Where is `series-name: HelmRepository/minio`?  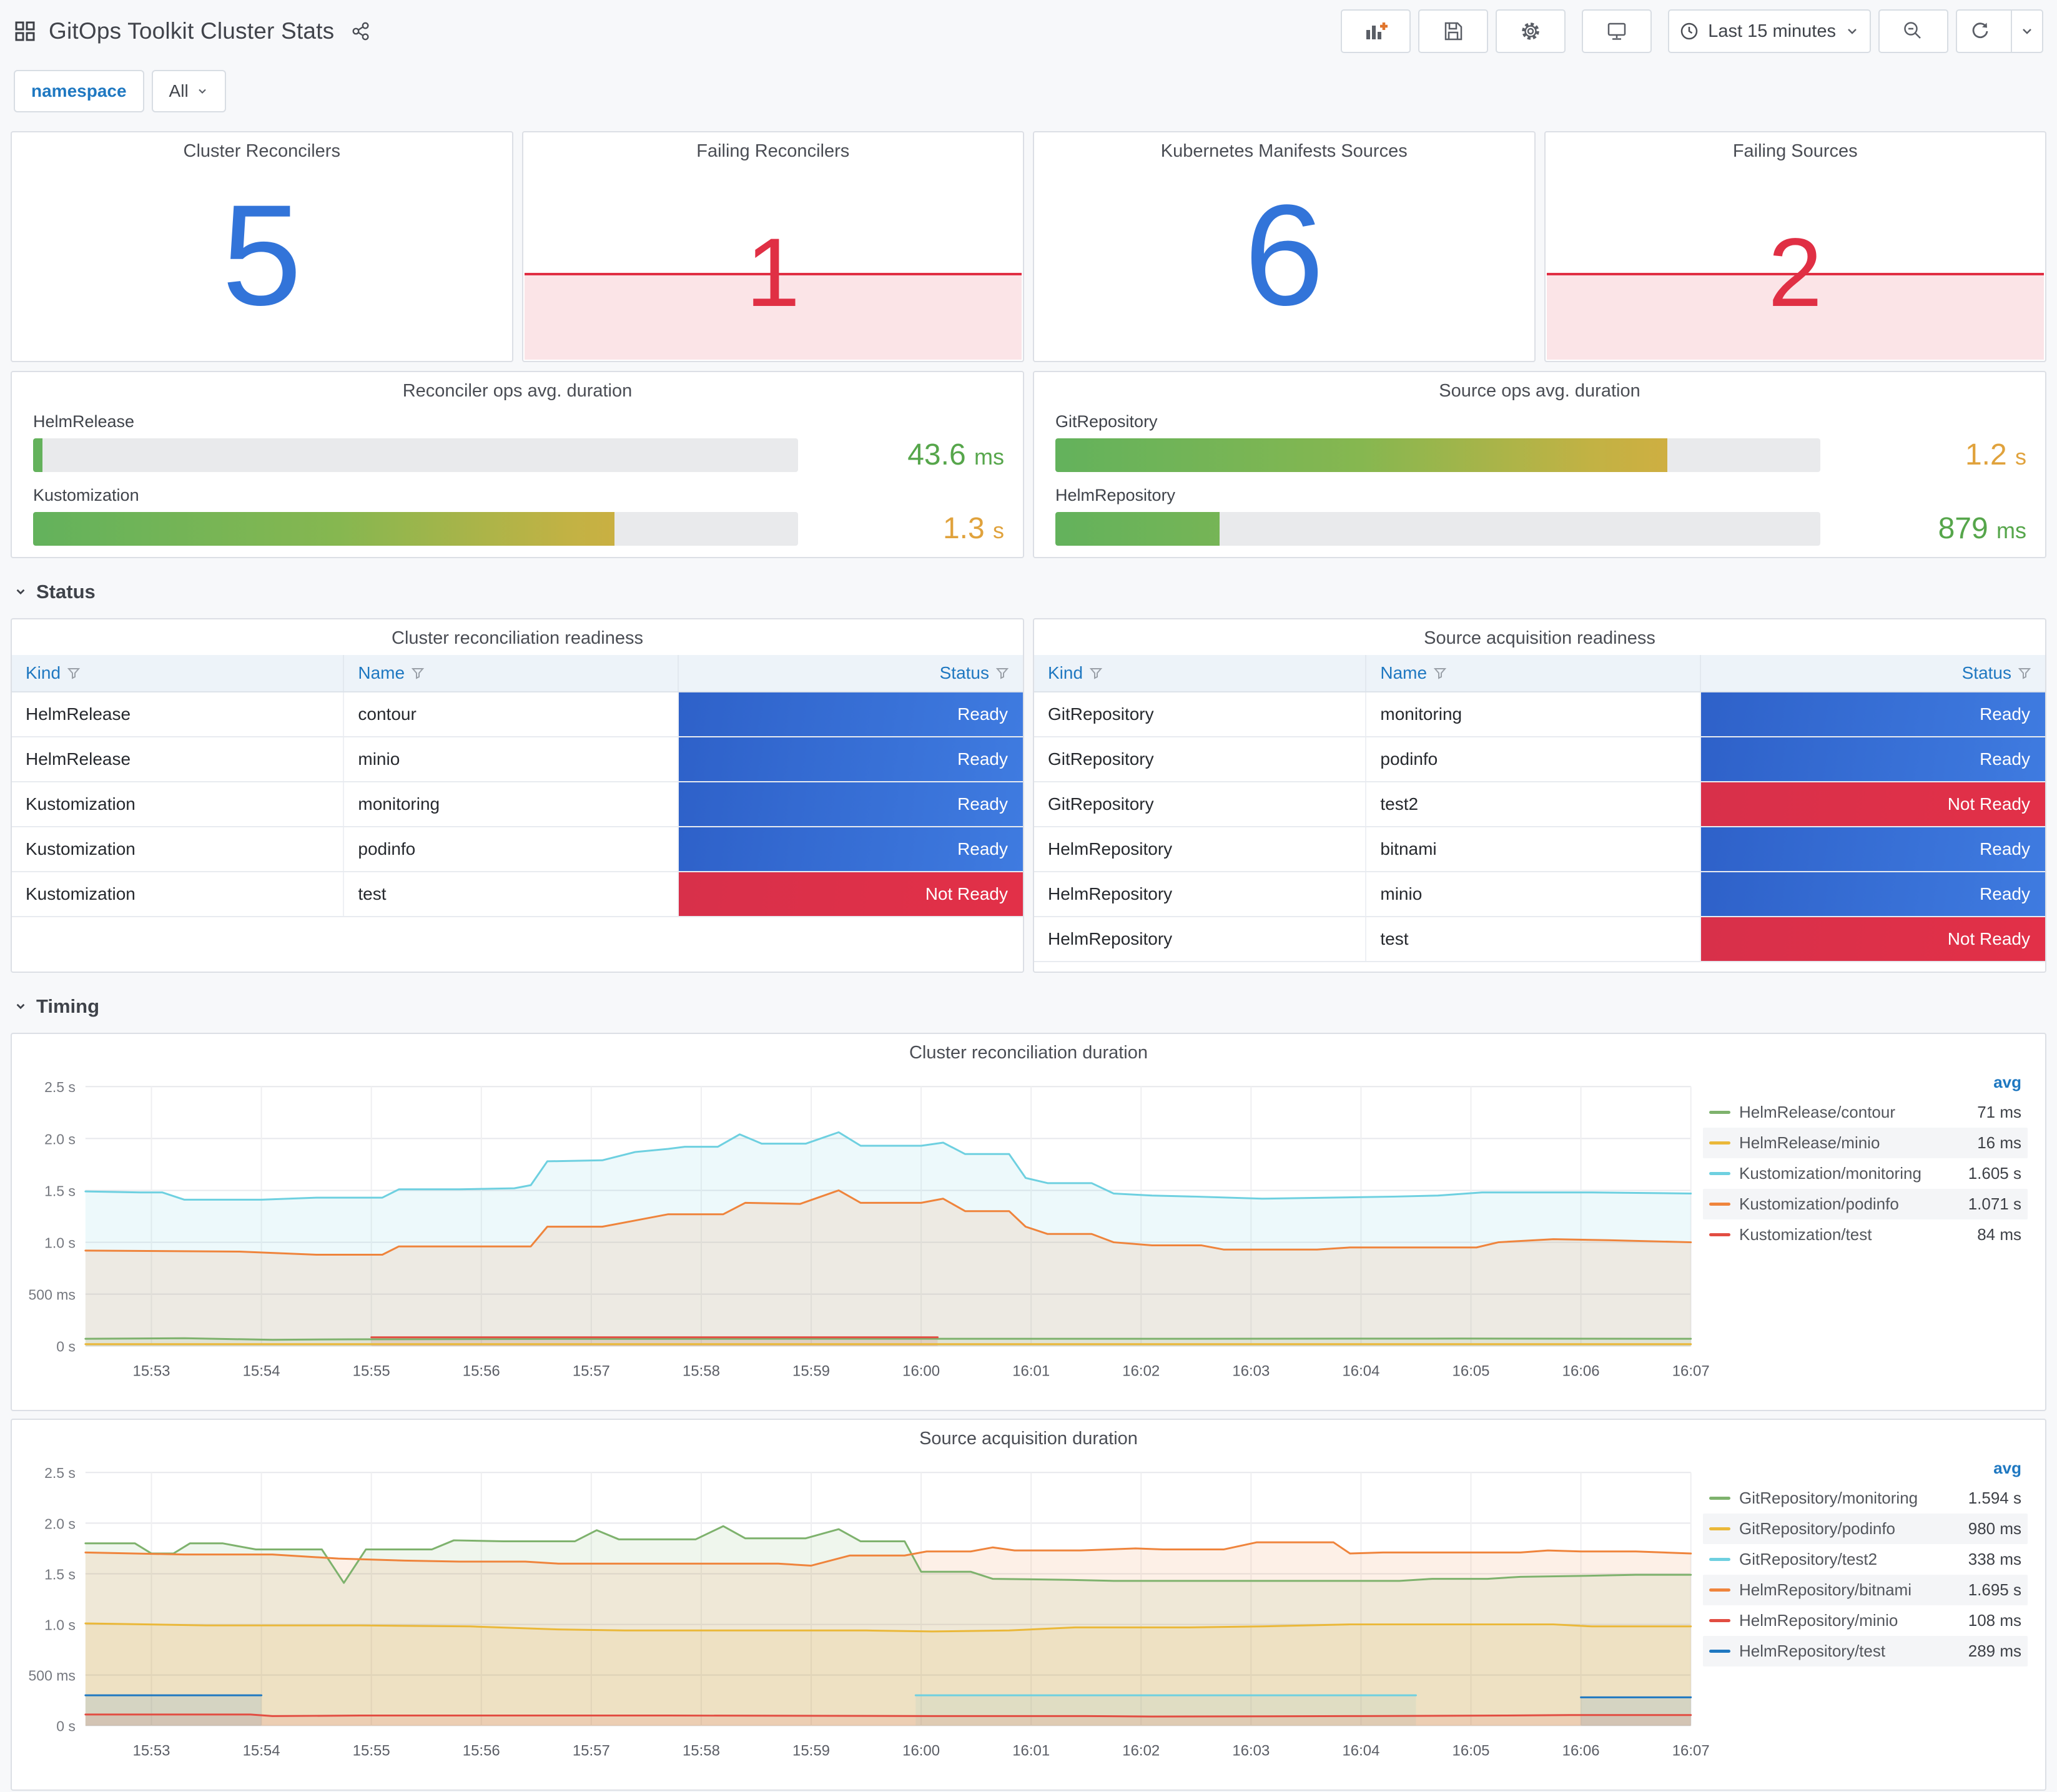
series-name: HelmRepository/minio is located at coordinates (1819, 1620).